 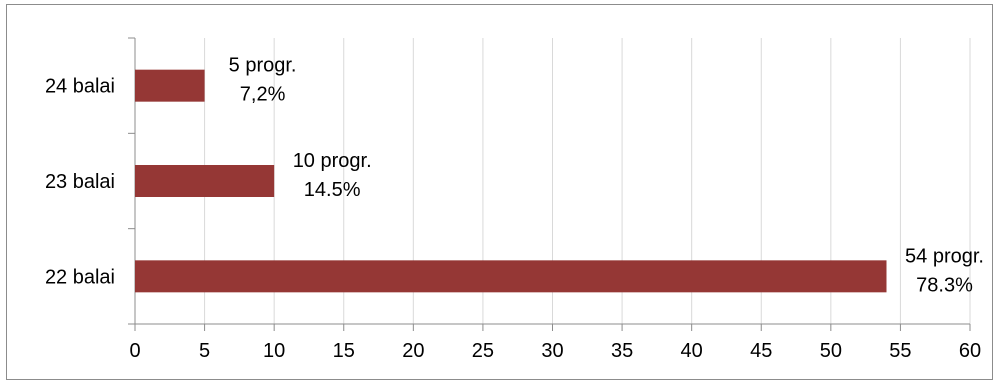 What do you see at coordinates (204, 351) in the screenshot?
I see `x-tick-label-5: 5` at bounding box center [204, 351].